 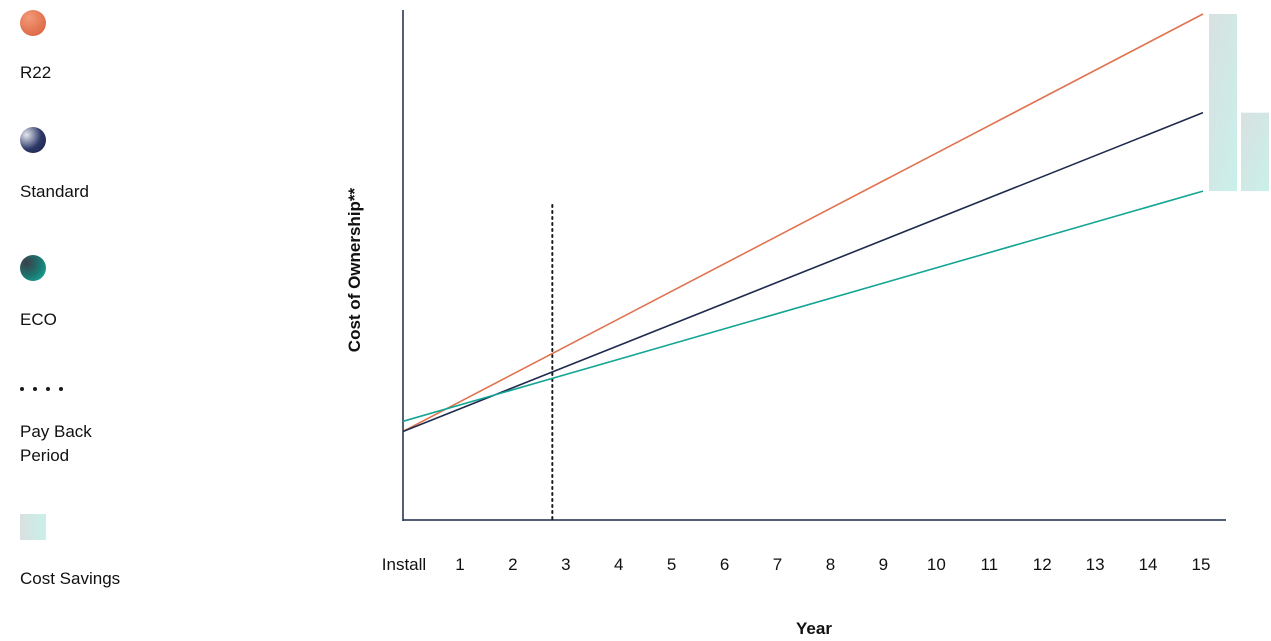 What do you see at coordinates (1095, 564) in the screenshot?
I see `x-tick-label: 13` at bounding box center [1095, 564].